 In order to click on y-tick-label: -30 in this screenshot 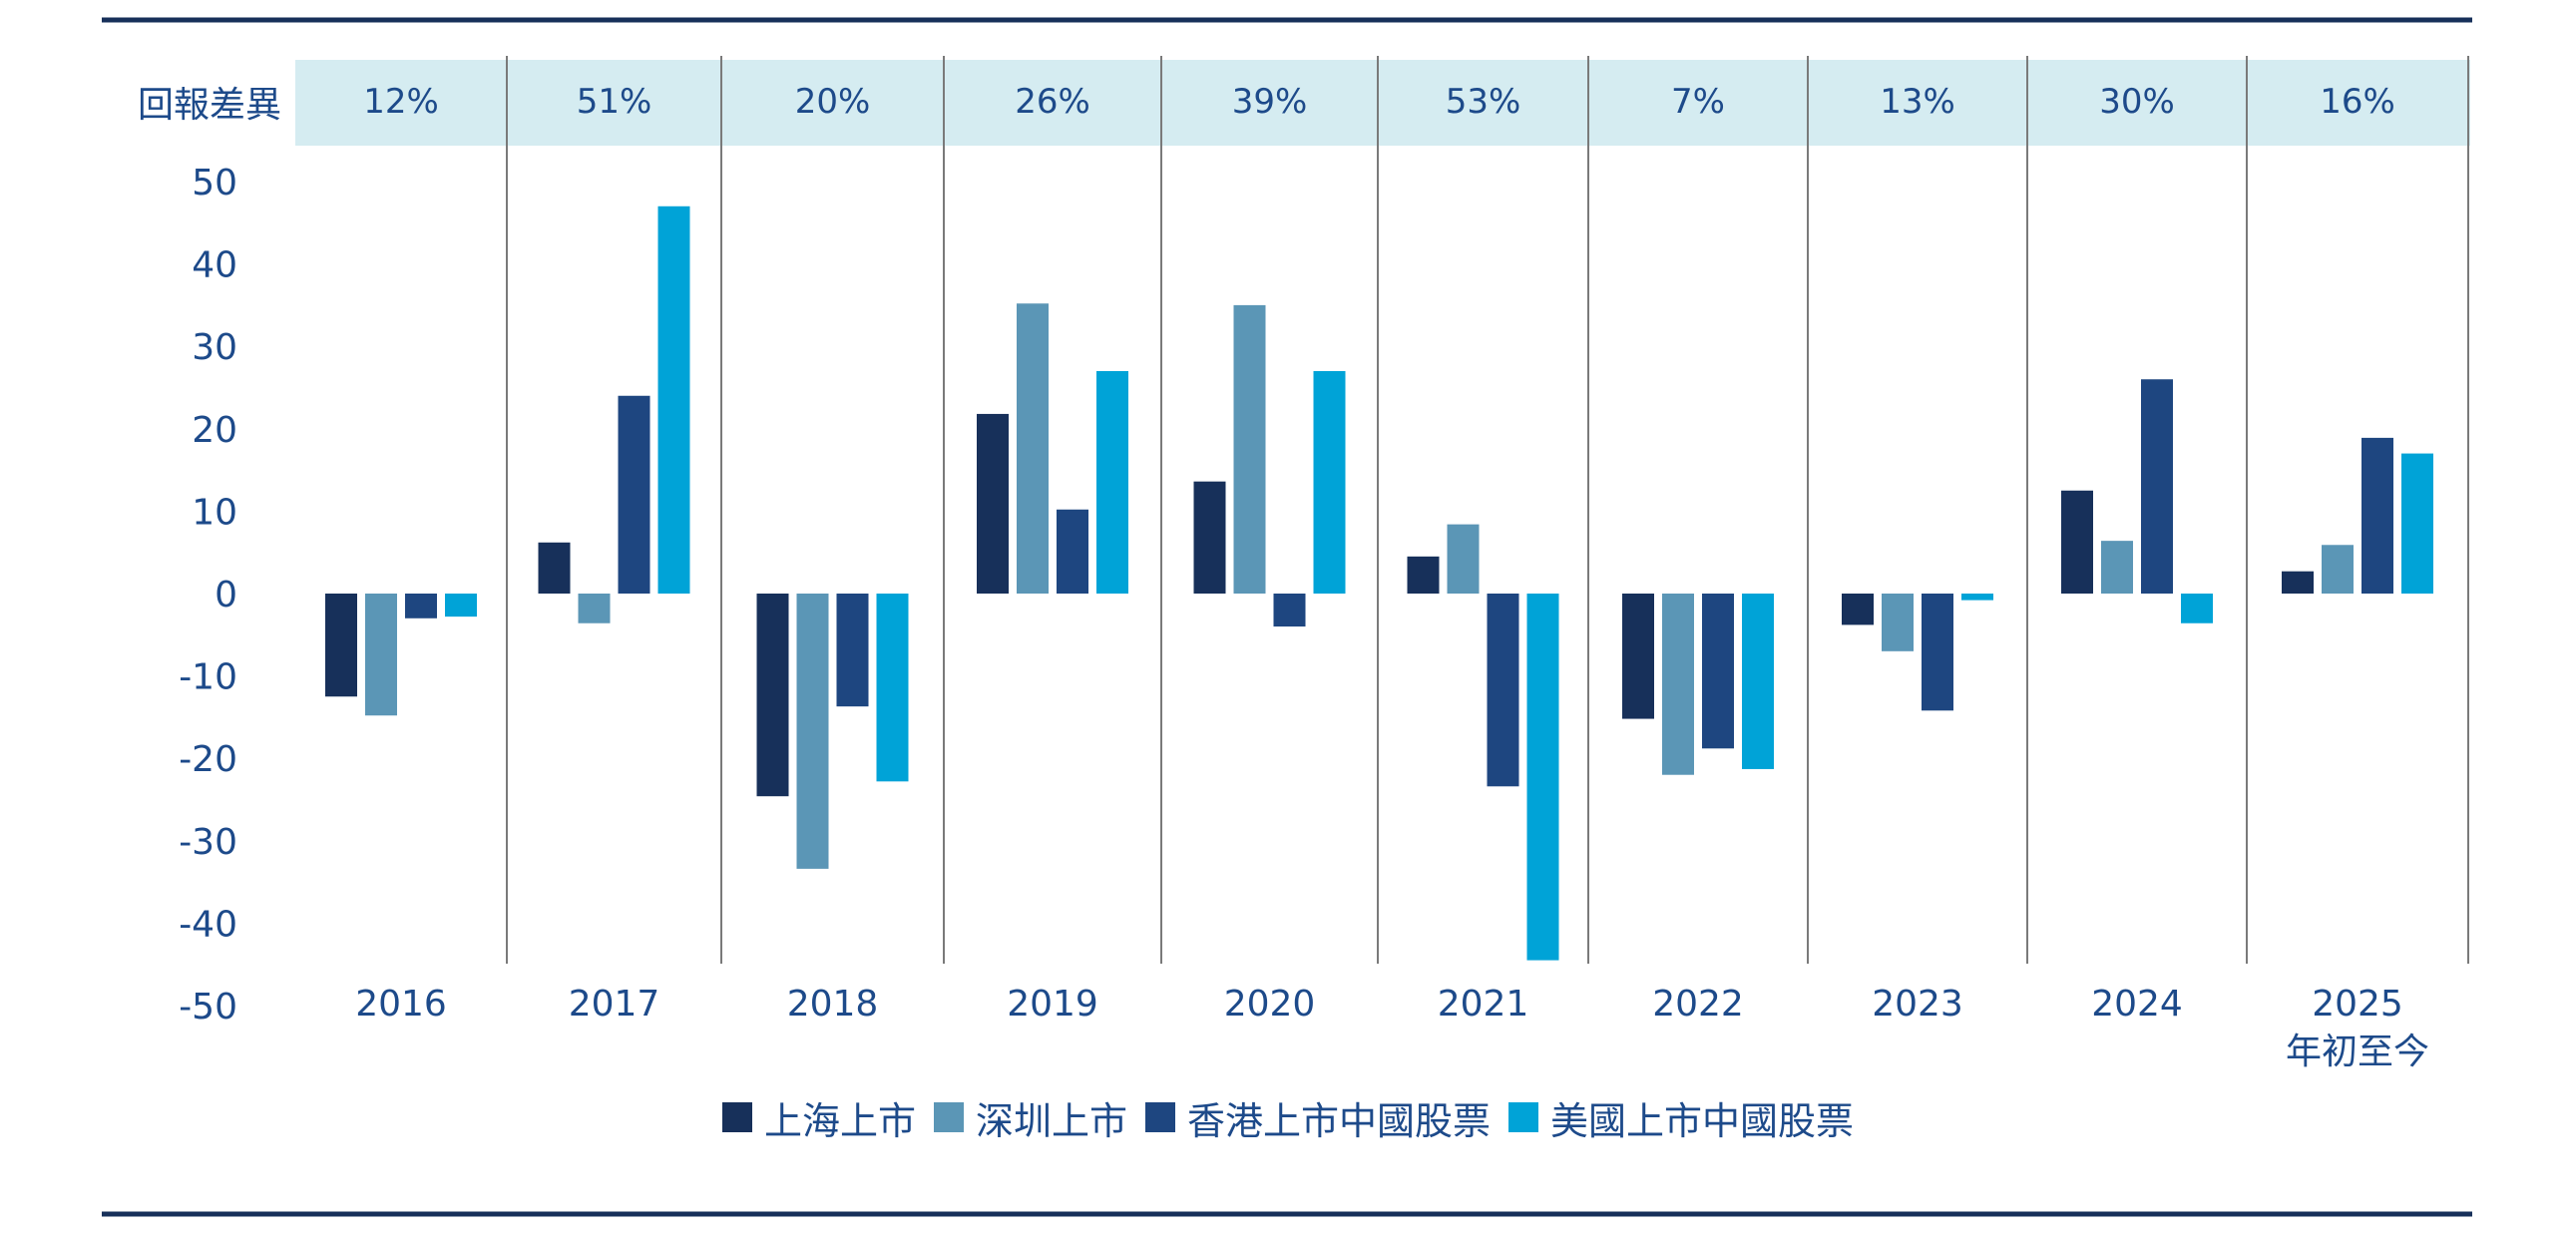, I will do `click(208, 842)`.